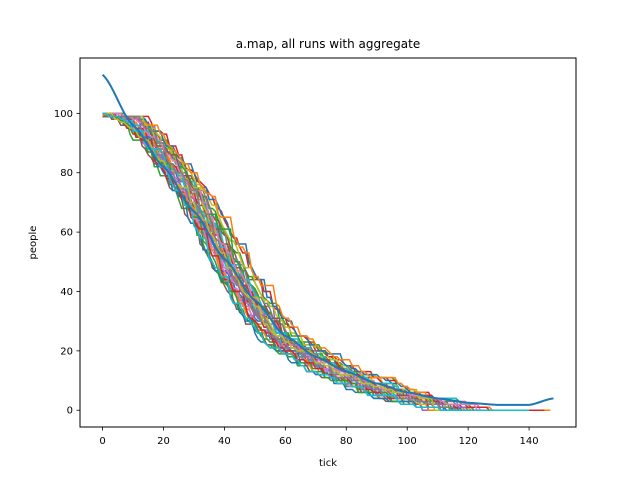  Describe the element at coordinates (346, 441) in the screenshot. I see `x-tick-label: 80` at that location.